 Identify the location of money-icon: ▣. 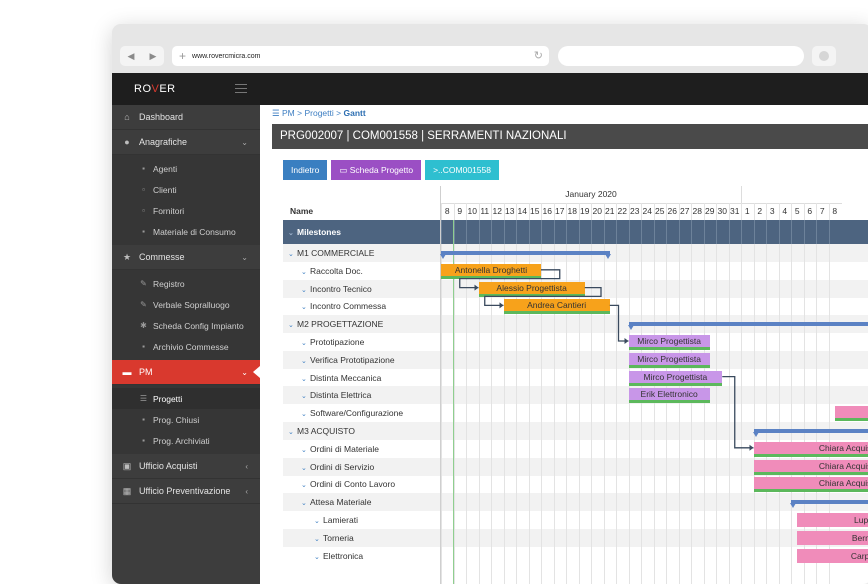
(127, 466).